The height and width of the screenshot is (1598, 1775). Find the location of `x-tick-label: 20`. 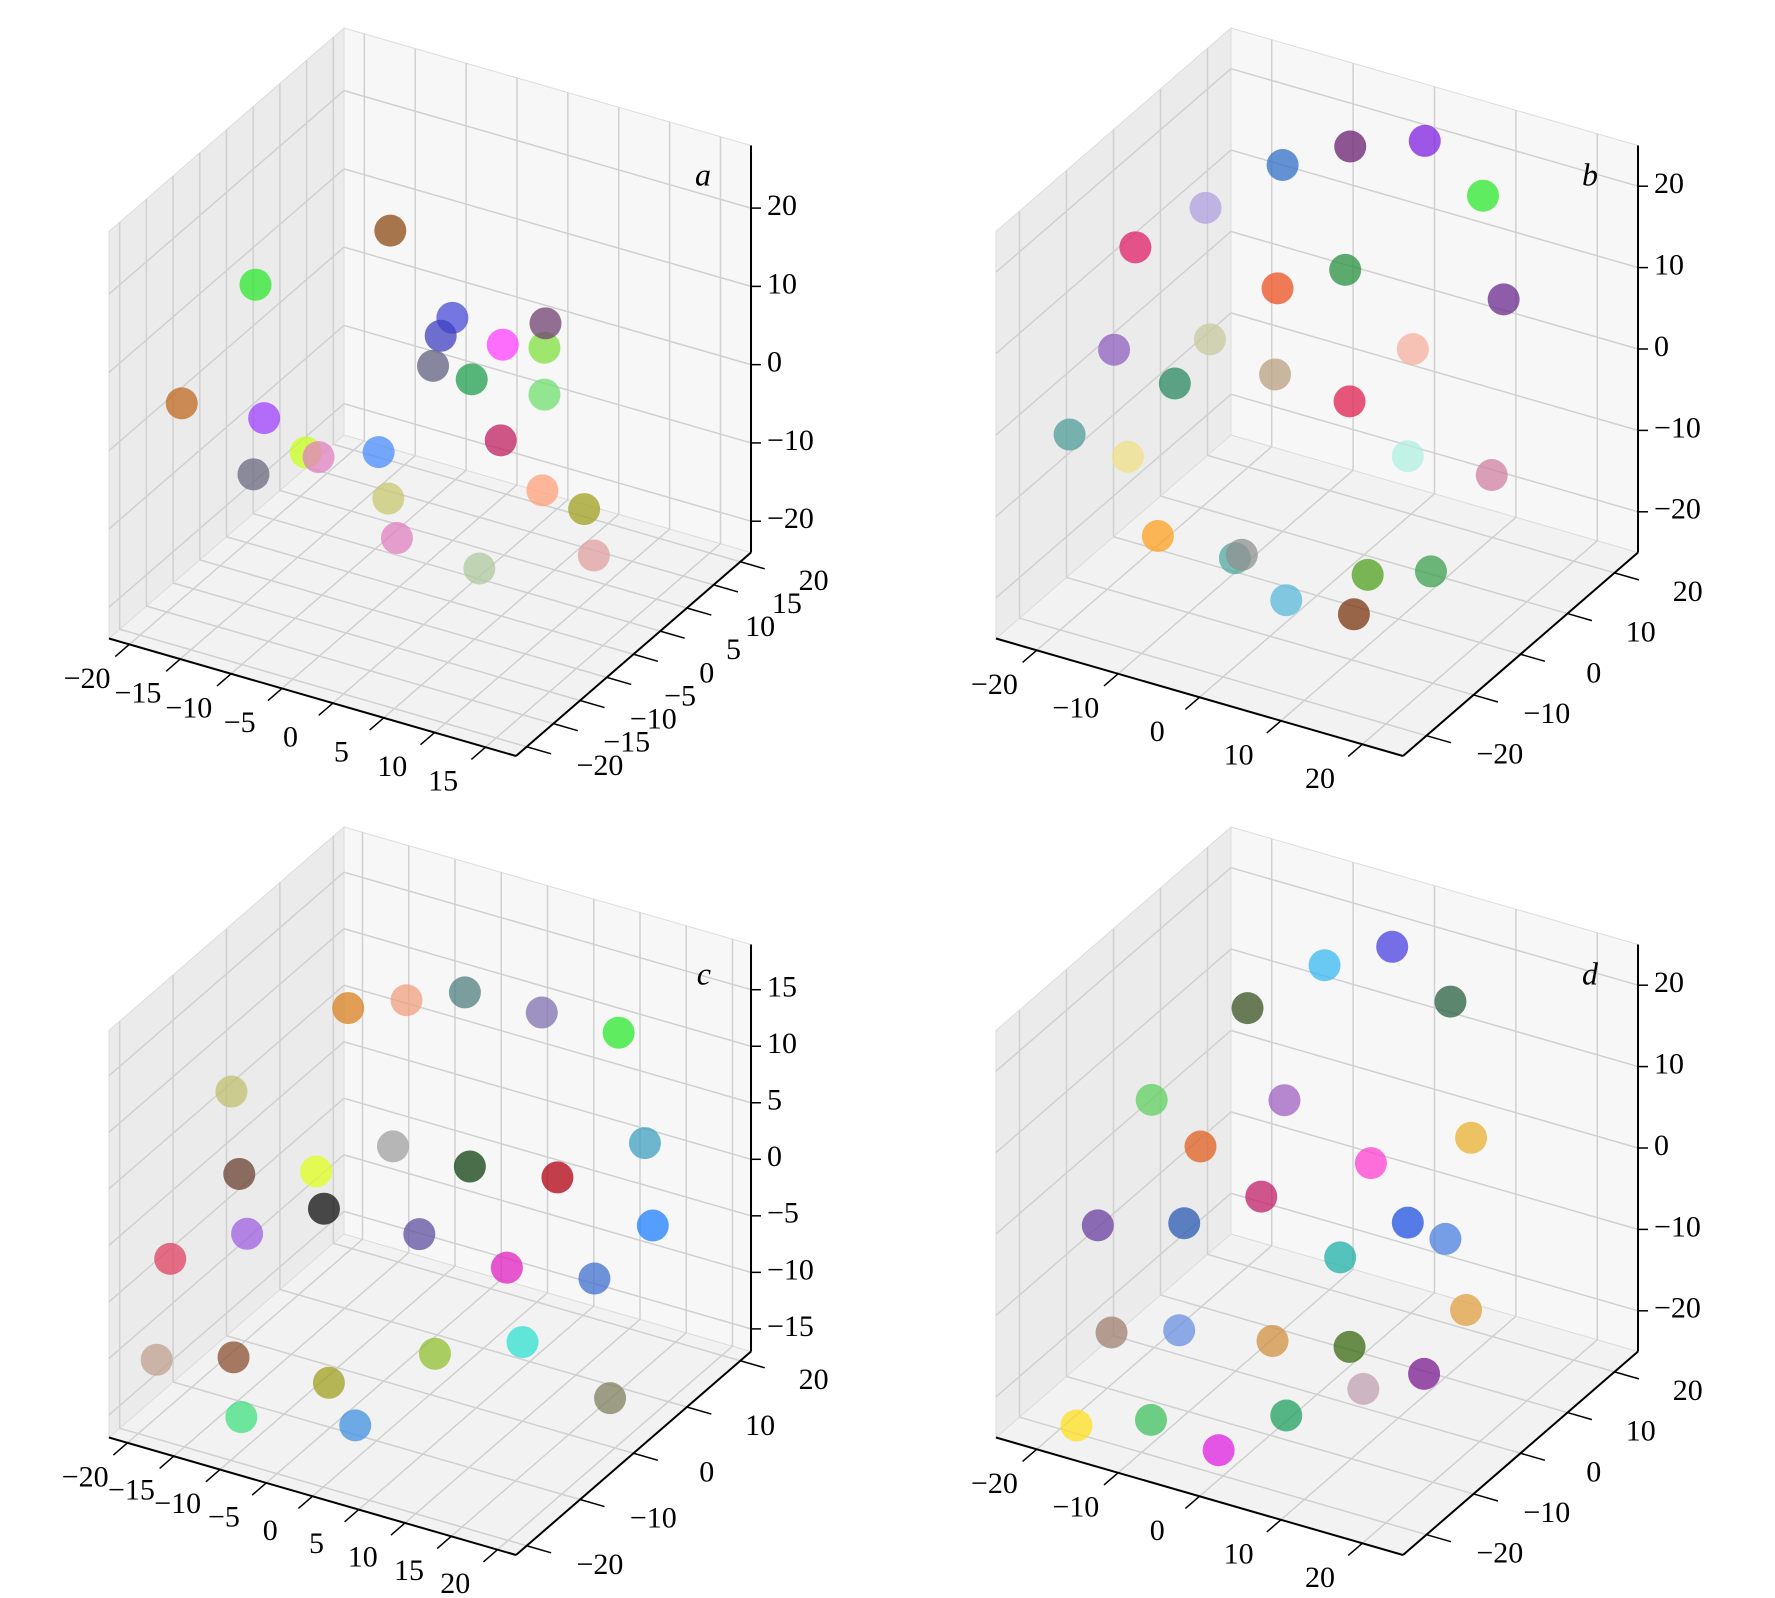

x-tick-label: 20 is located at coordinates (1320, 1577).